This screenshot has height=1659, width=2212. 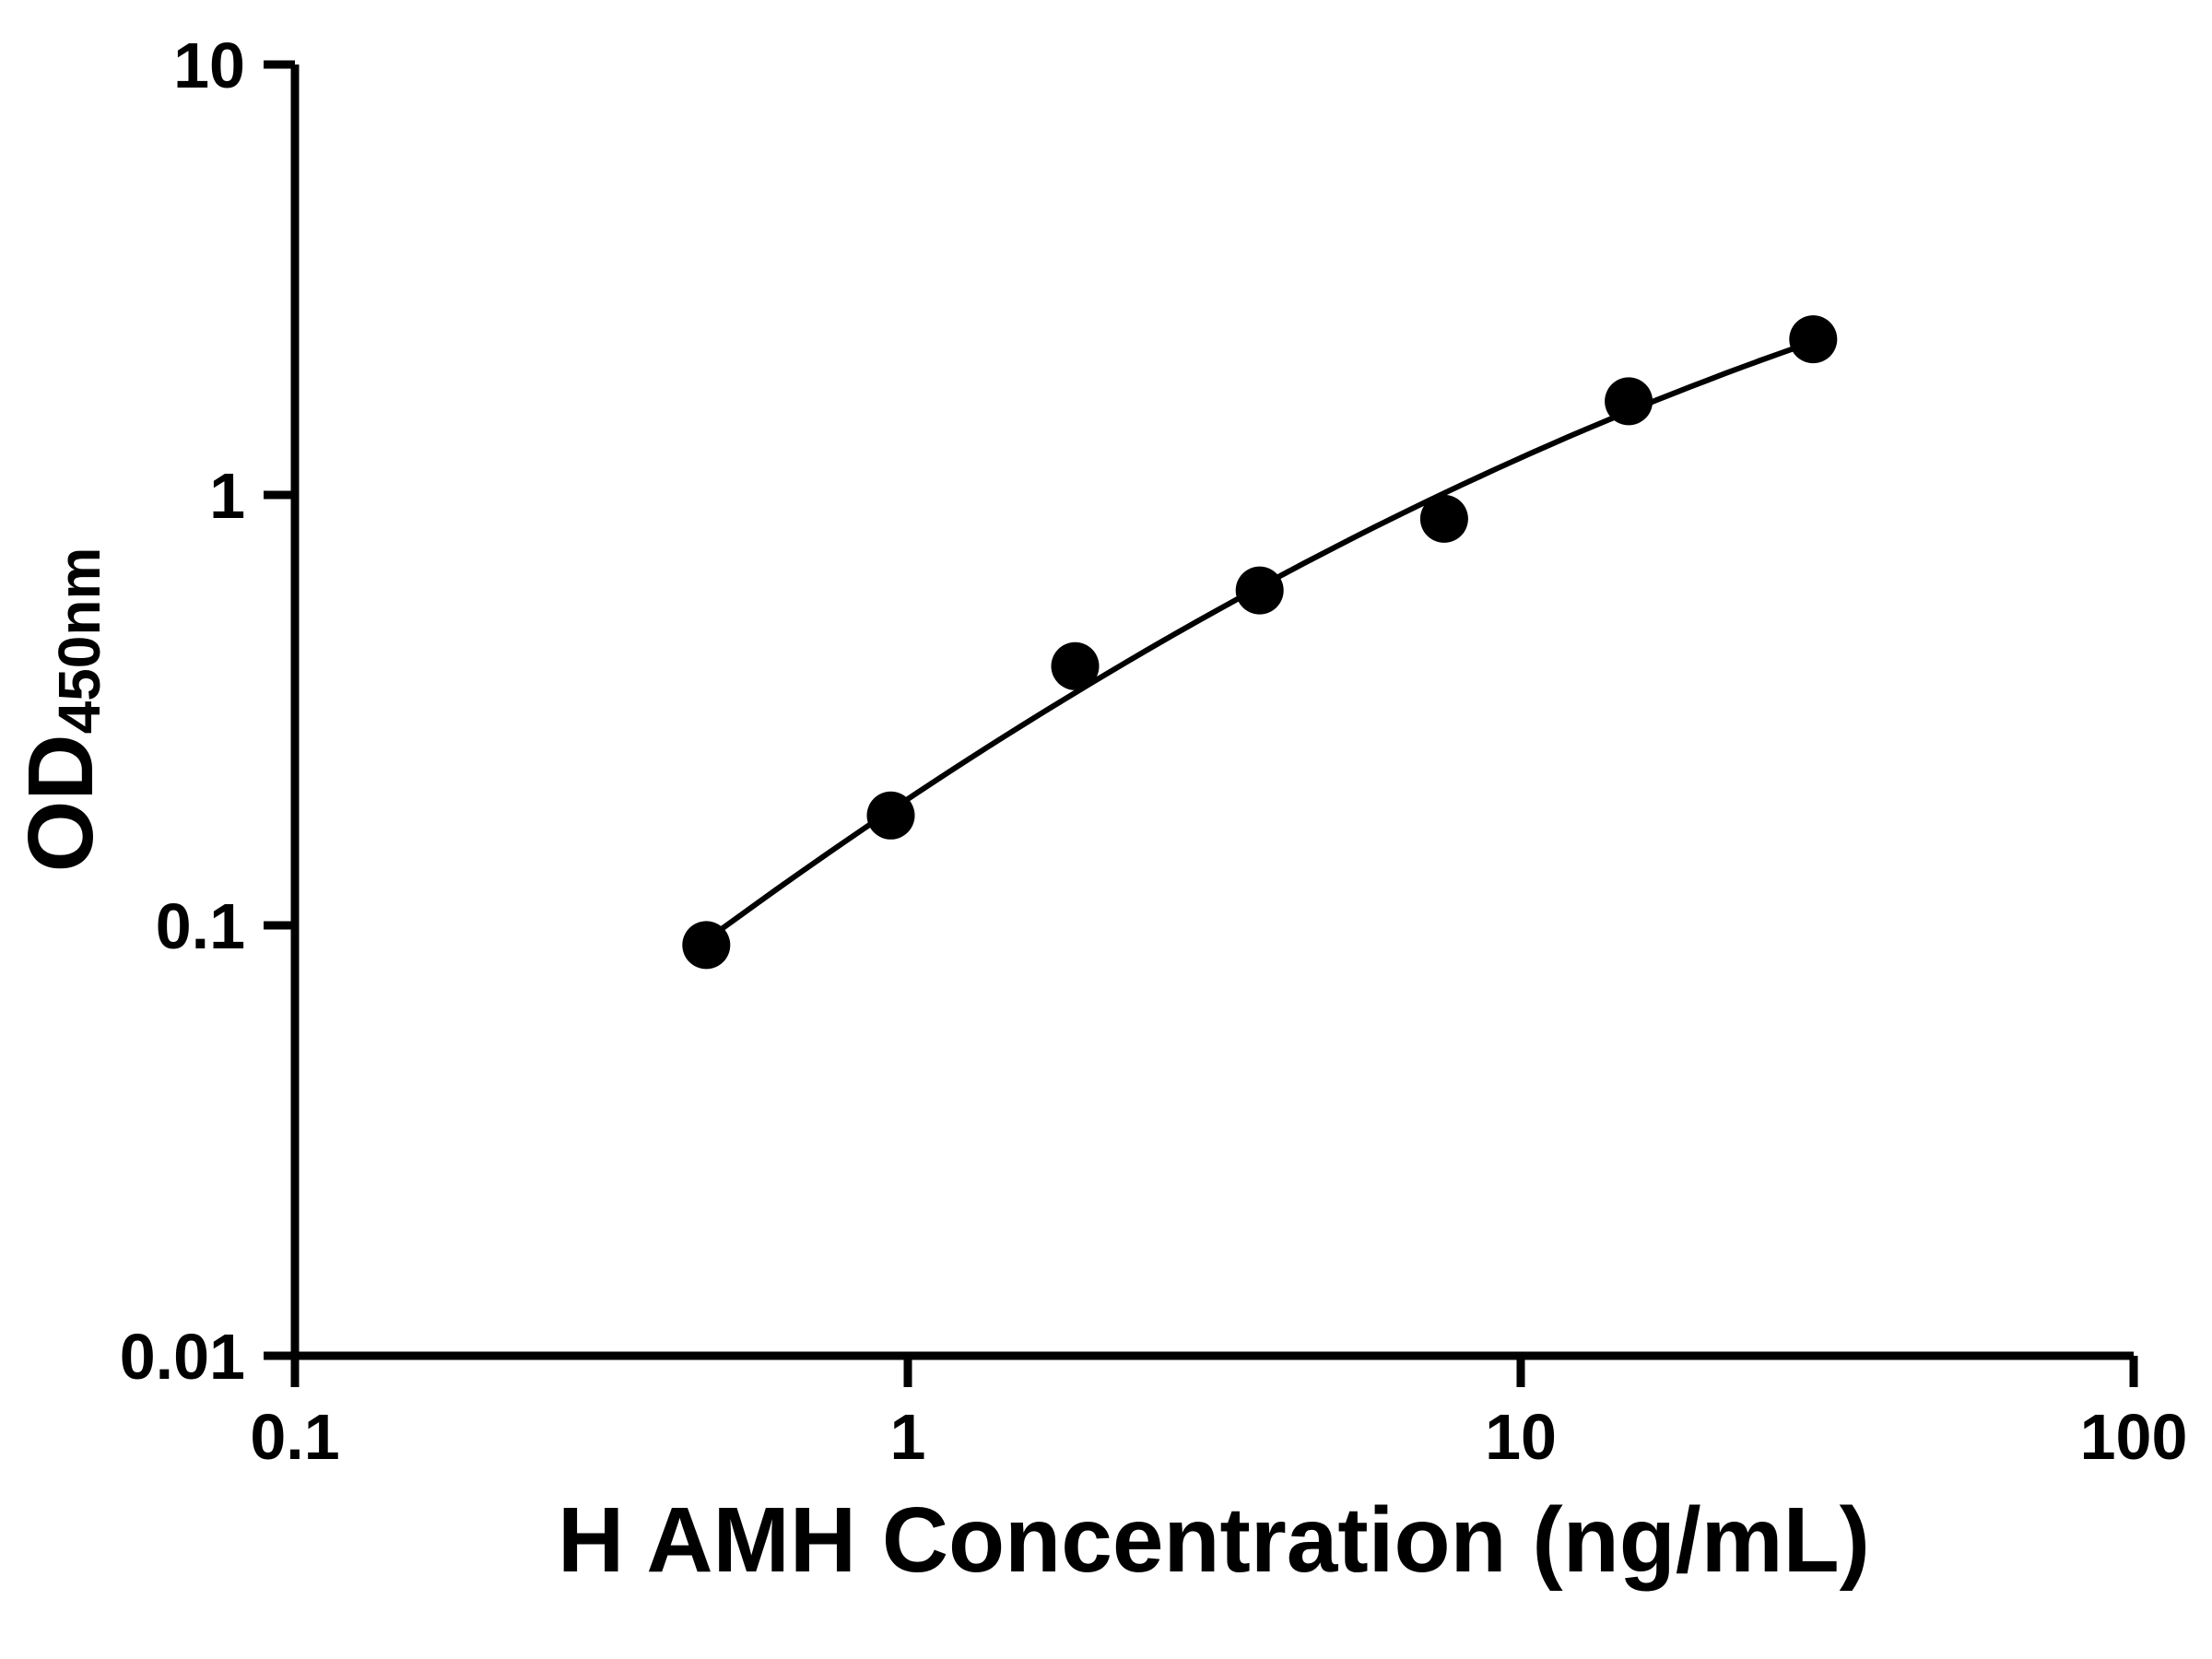 I want to click on y-tick-label: 0.01, so click(x=182, y=1357).